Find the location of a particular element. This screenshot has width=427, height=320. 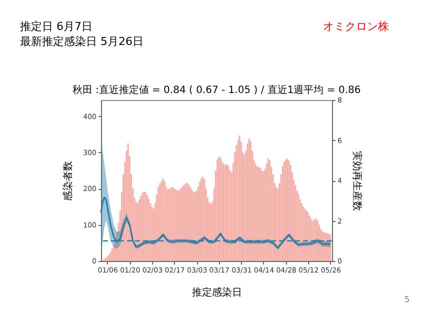

text: オミクロン株 is located at coordinates (356, 26).